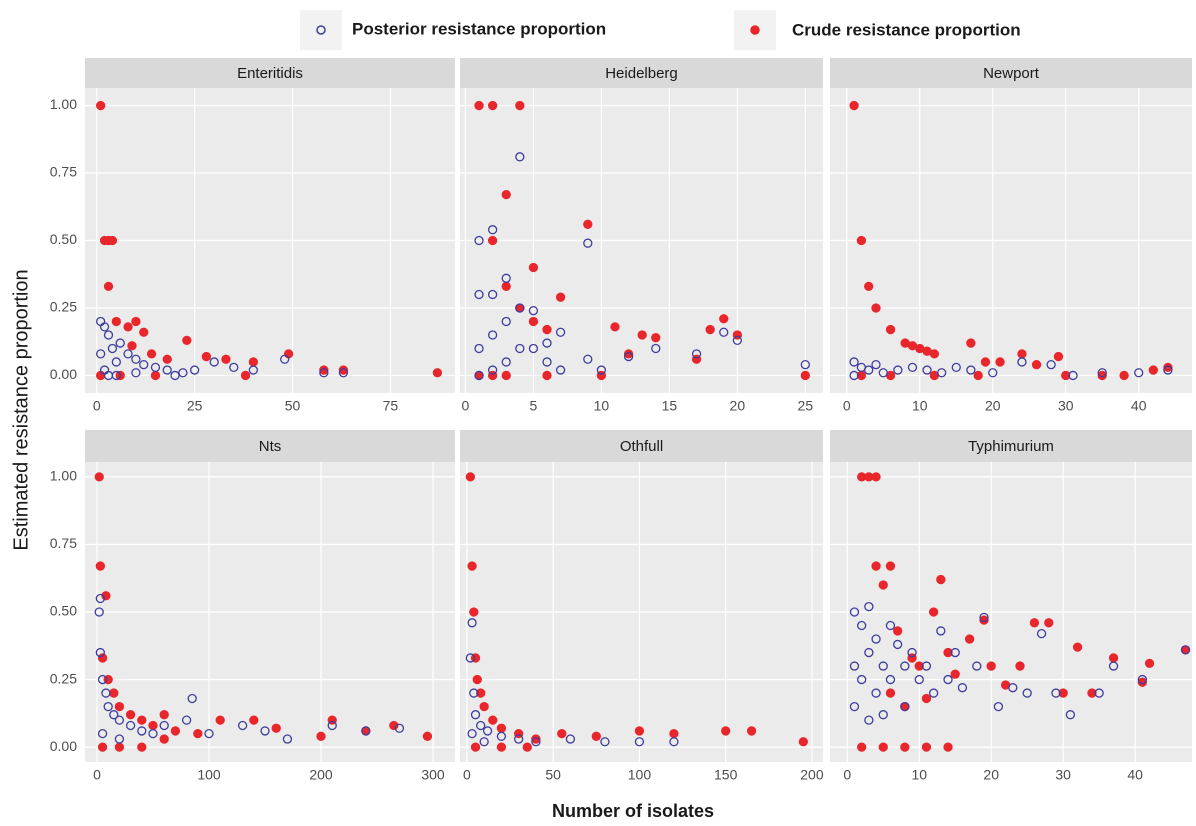 The width and height of the screenshot is (1196, 826). What do you see at coordinates (1066, 406) in the screenshot?
I see `x-tick-label: 30` at bounding box center [1066, 406].